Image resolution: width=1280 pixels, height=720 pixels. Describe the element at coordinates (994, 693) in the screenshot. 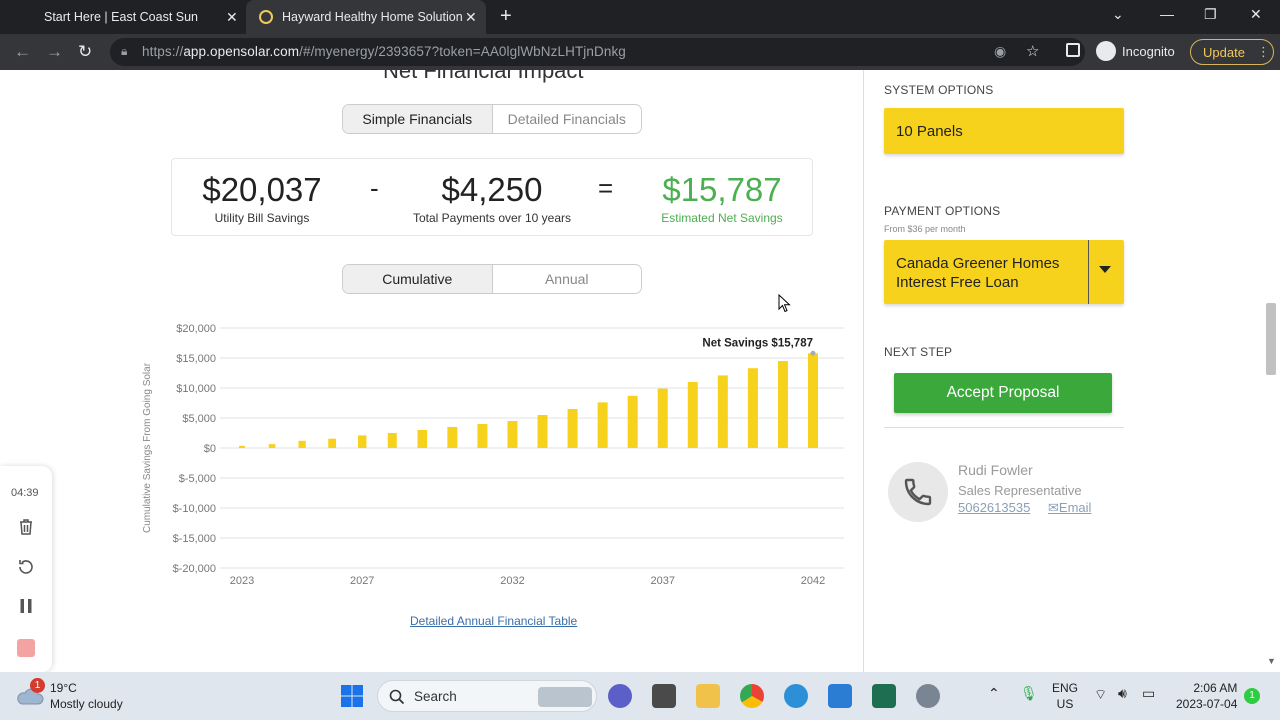

I see `tray-chevron-up-icon: ⌃` at that location.